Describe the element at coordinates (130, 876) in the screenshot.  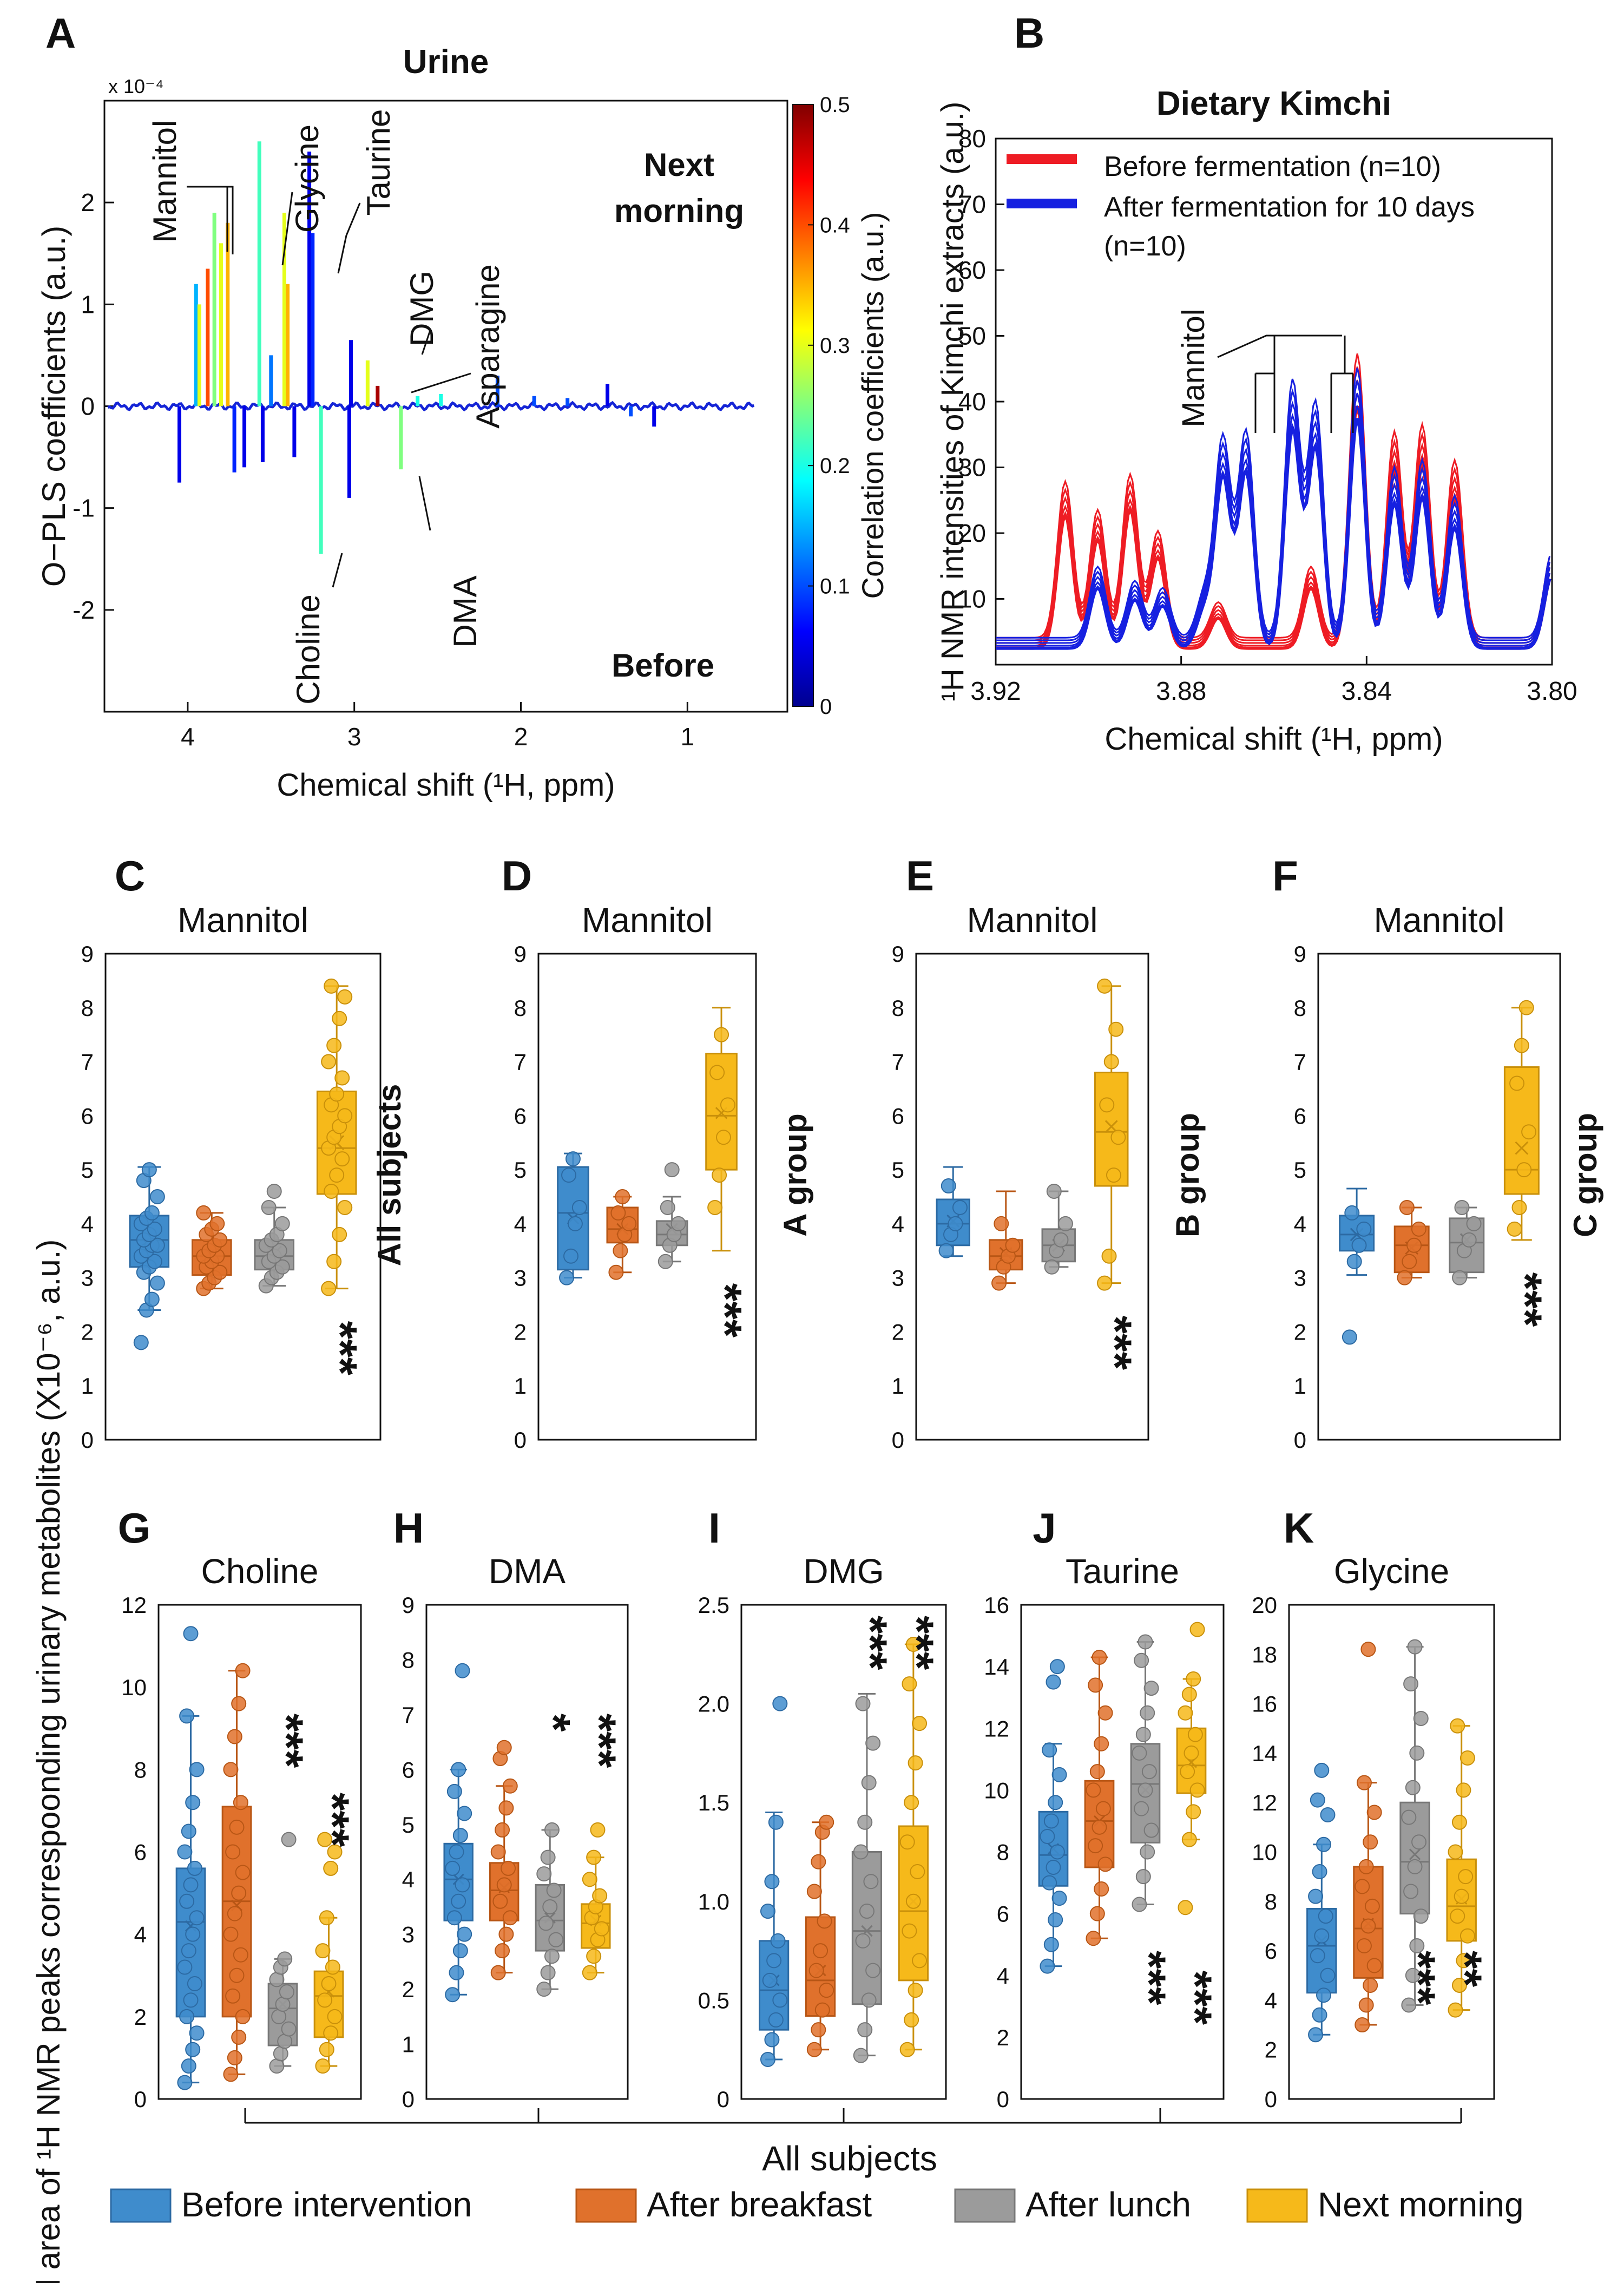
I see `panel-letter-c: C` at that location.